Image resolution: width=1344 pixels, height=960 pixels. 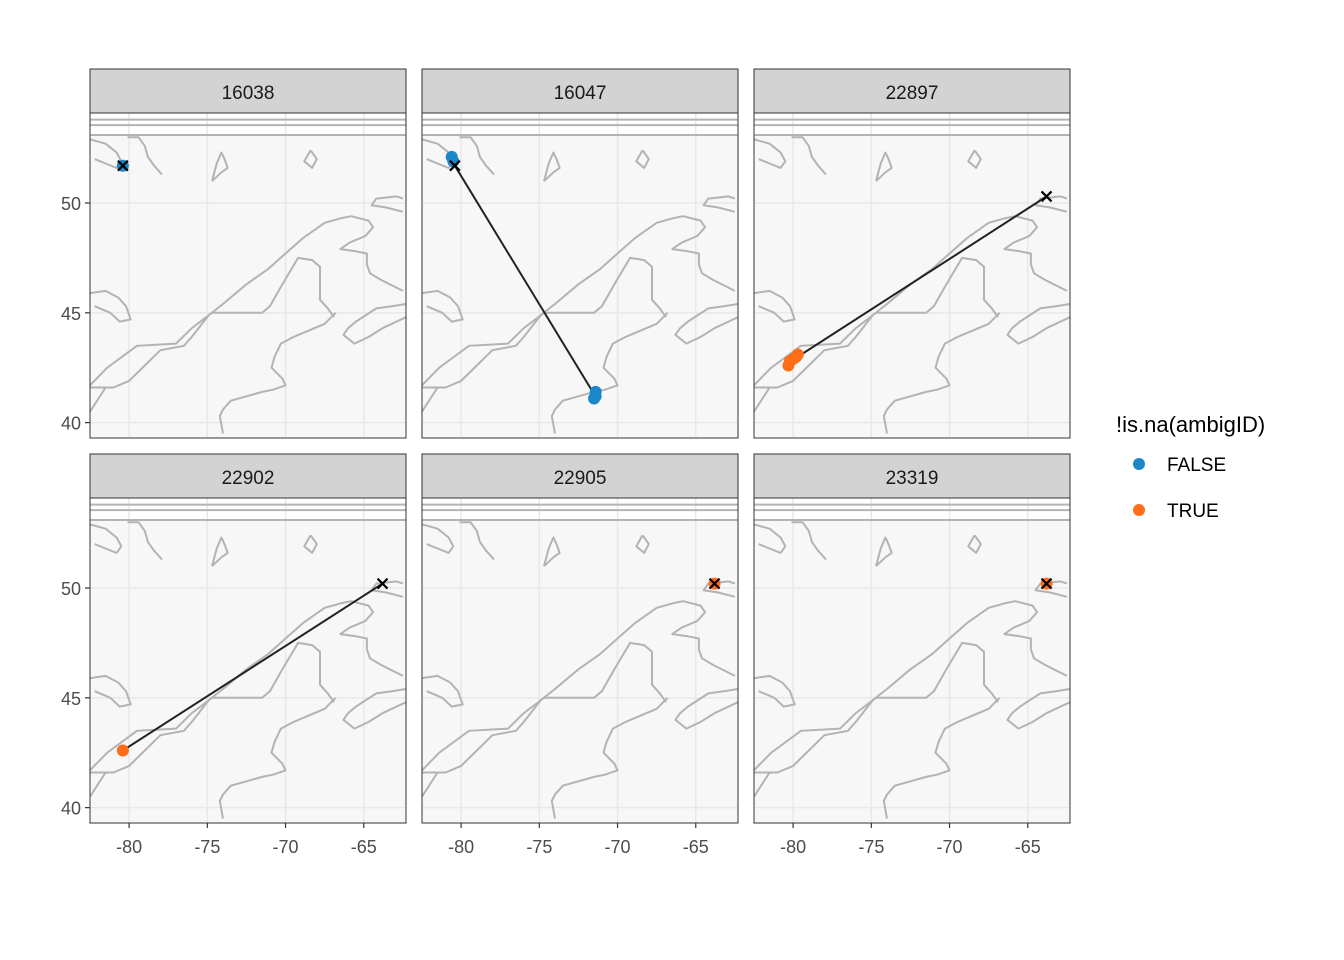 I want to click on track-line, so click(x=922, y=276).